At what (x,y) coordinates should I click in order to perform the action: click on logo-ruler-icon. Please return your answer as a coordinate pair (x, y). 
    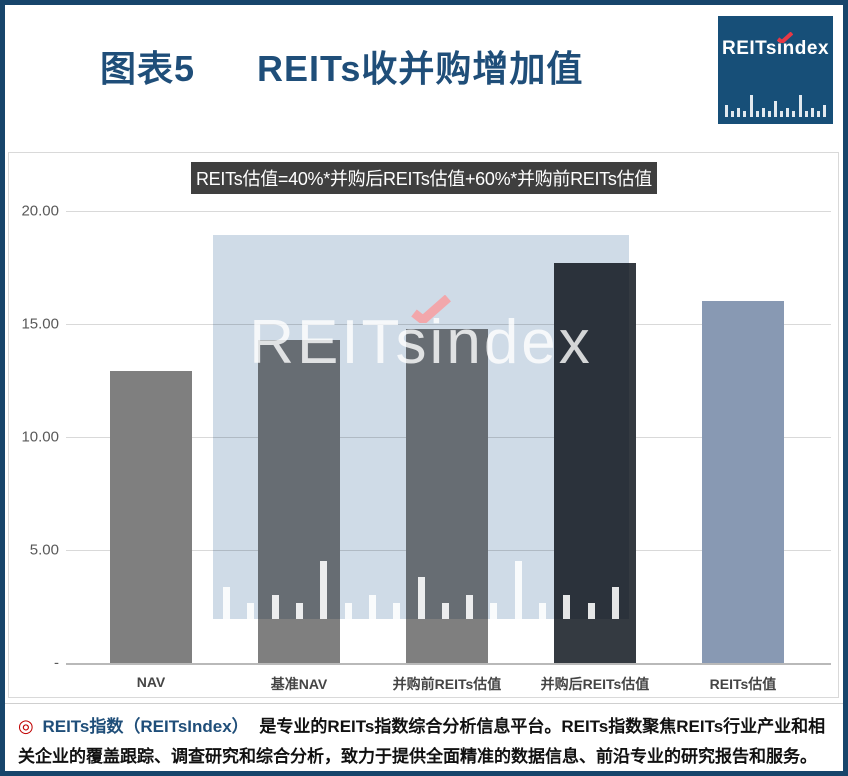
    Looking at the image, I should click on (775, 106).